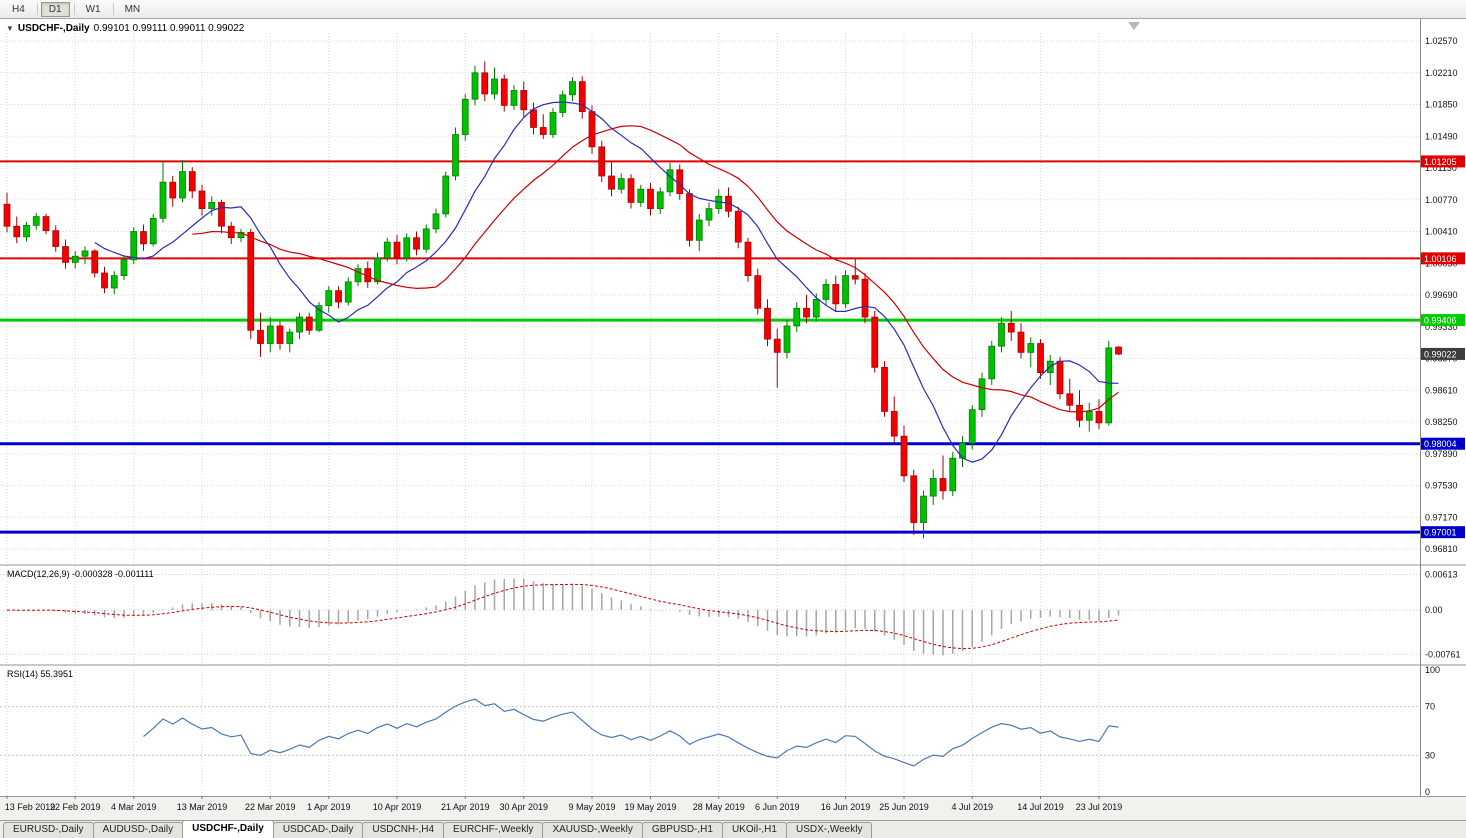 The width and height of the screenshot is (1466, 838). What do you see at coordinates (972, 807) in the screenshot?
I see `date-tick-label: 4 Jul 2019` at bounding box center [972, 807].